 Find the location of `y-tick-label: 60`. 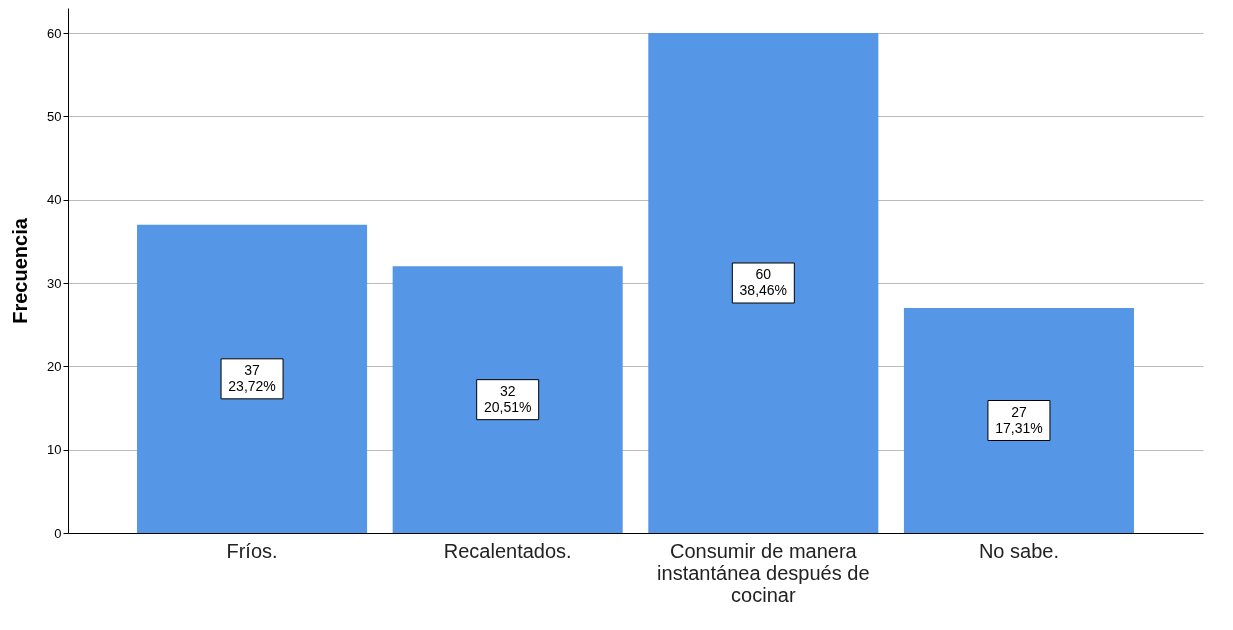

y-tick-label: 60 is located at coordinates (54, 33).